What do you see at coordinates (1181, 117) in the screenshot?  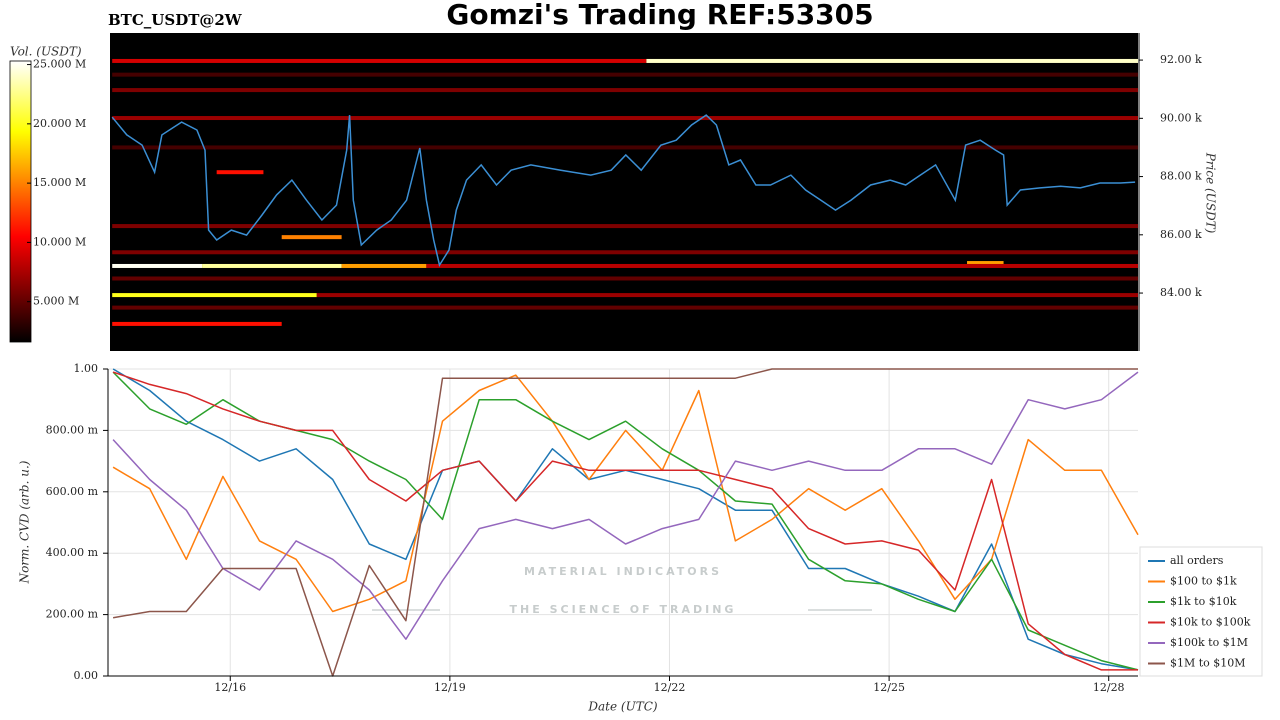 I see `y-tick-label: 90.00 k` at bounding box center [1181, 117].